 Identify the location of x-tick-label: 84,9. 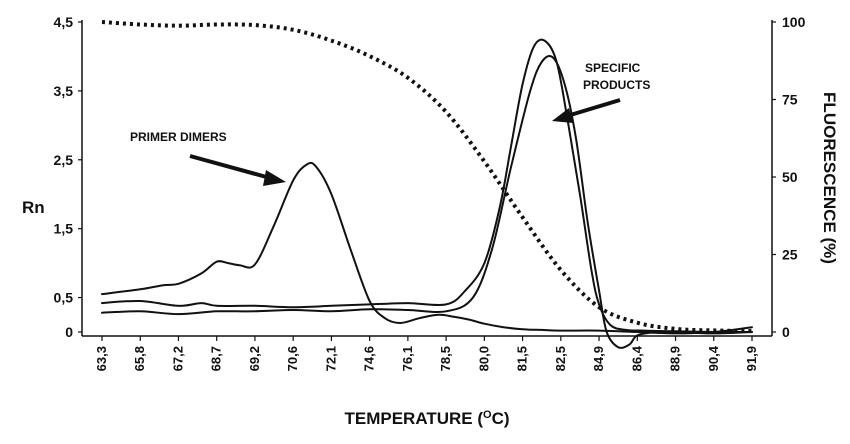
(598, 358).